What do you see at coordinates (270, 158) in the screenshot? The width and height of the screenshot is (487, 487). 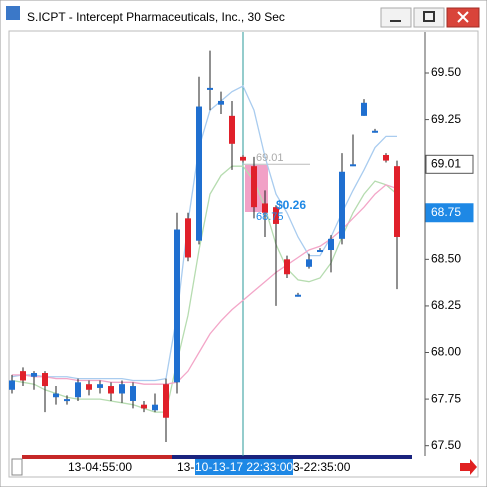 I see `annotation: 69.01` at bounding box center [270, 158].